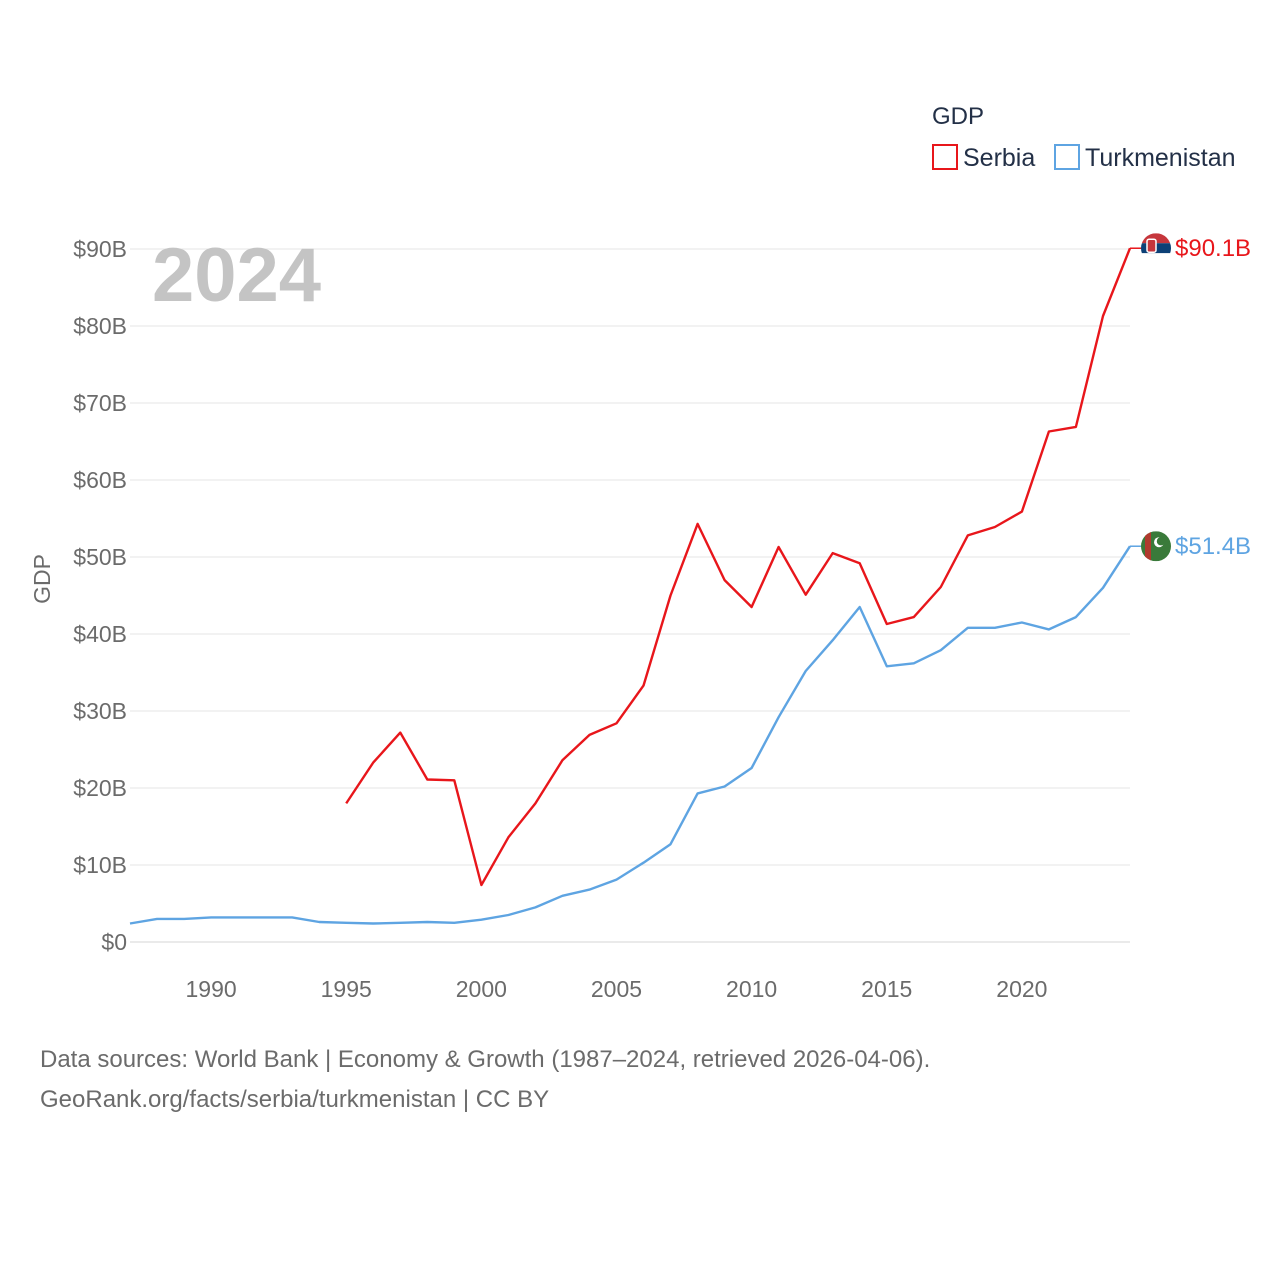 This screenshot has height=1280, width=1280. Describe the element at coordinates (1021, 989) in the screenshot. I see `x-tick-label: 2020` at that location.